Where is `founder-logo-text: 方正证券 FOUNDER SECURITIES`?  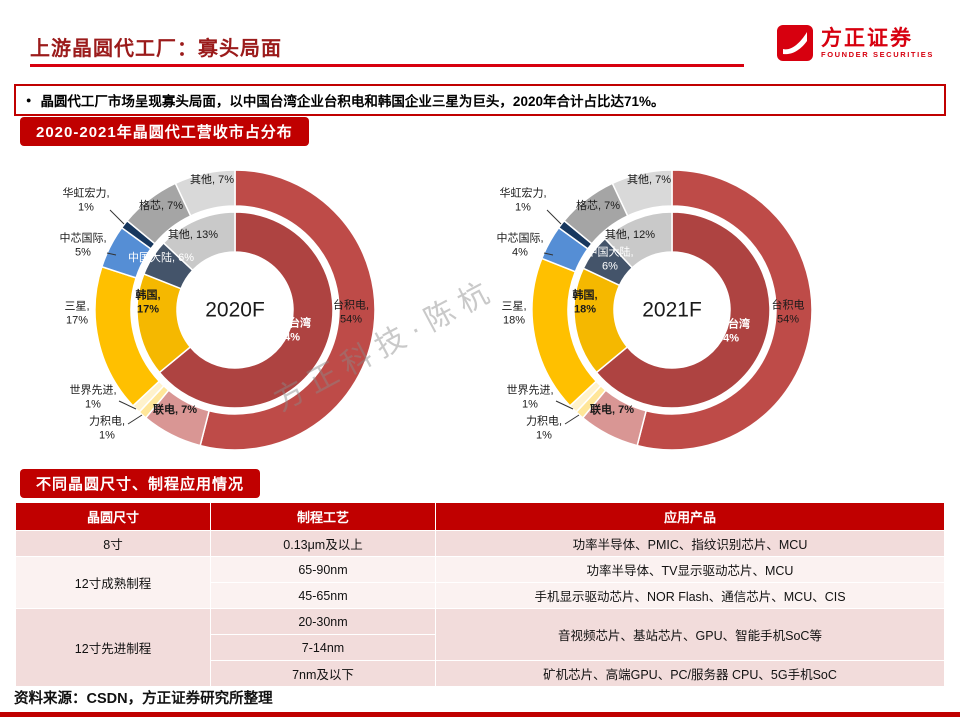 founder-logo-text: 方正证券 FOUNDER SECURITIES is located at coordinates (877, 43).